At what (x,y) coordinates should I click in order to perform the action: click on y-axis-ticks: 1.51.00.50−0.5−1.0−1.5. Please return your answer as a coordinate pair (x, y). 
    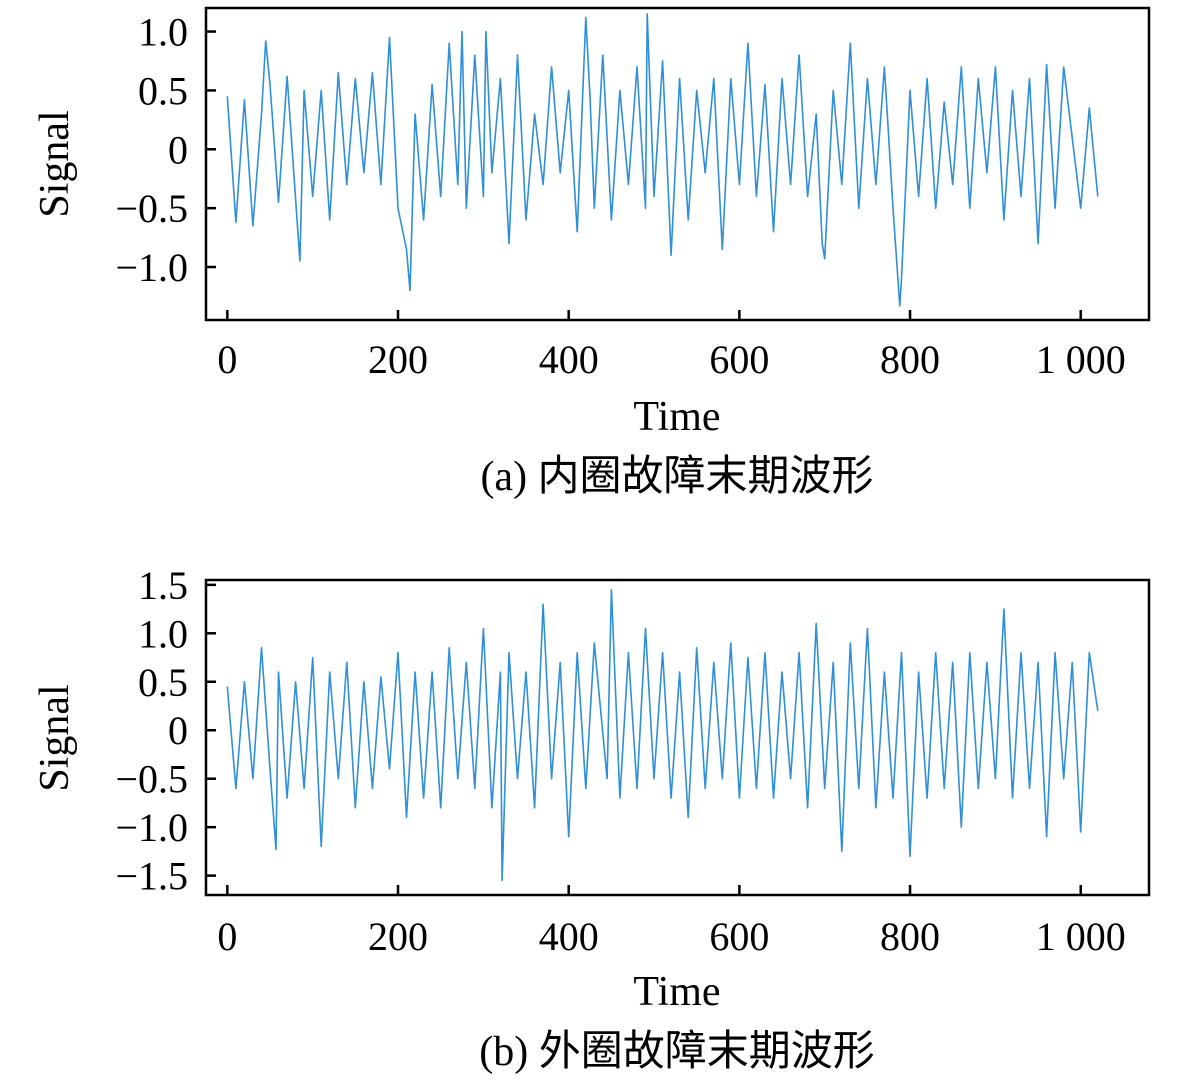
    Looking at the image, I should click on (165, 731).